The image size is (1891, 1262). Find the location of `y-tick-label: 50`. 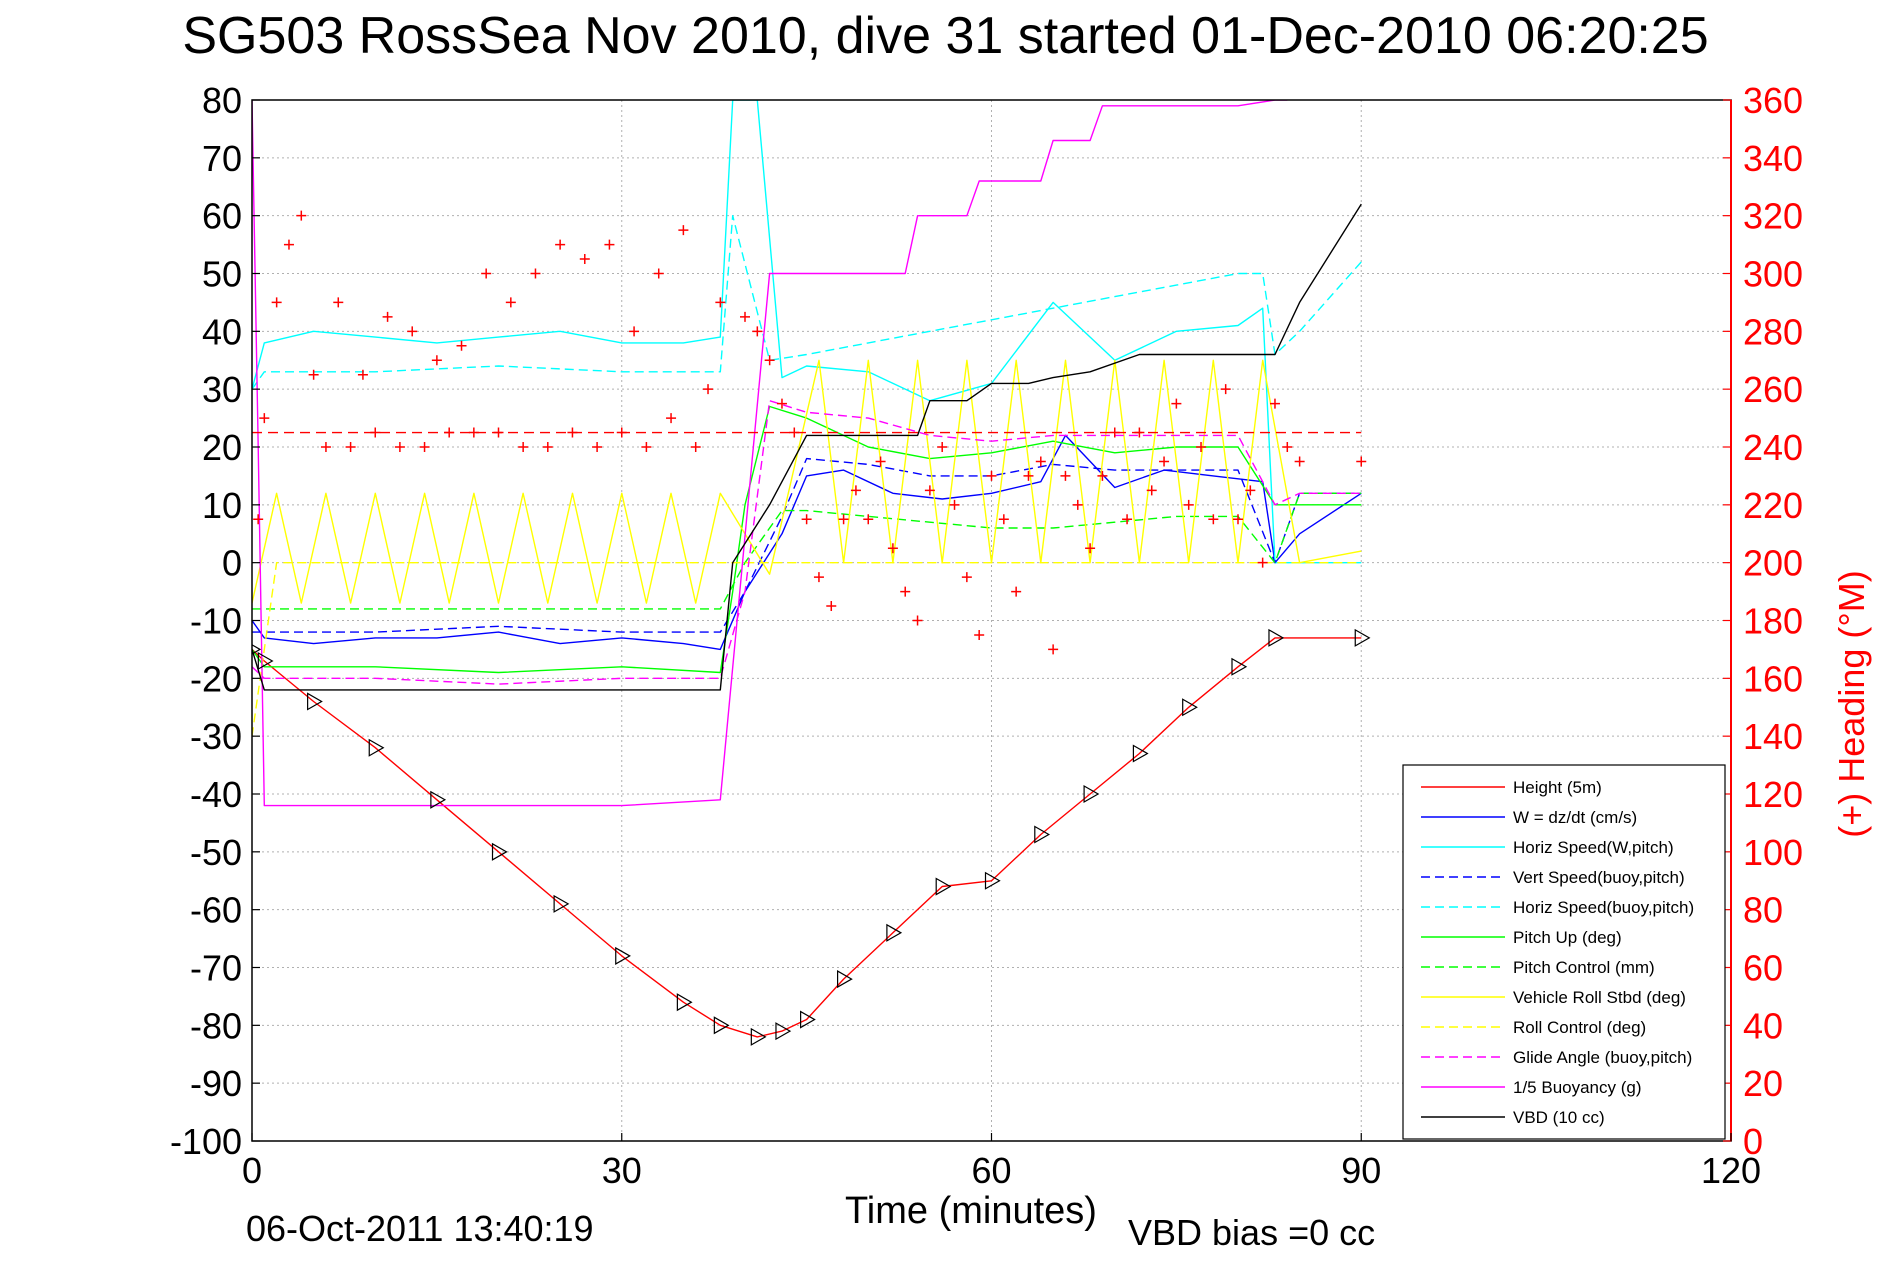

y-tick-label: 50 is located at coordinates (222, 274).